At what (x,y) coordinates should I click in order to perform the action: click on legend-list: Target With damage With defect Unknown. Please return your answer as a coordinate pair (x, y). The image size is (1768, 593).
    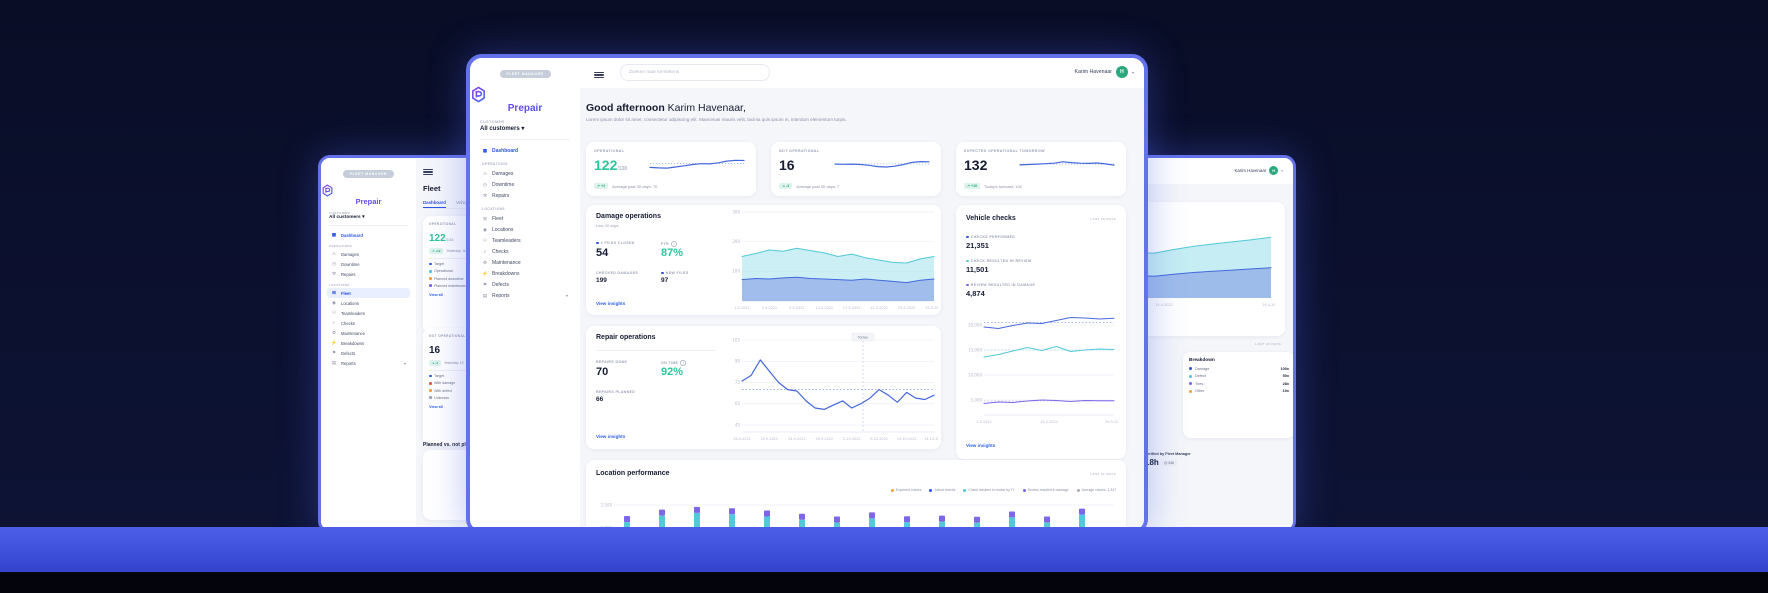
    Looking at the image, I should click on (458, 387).